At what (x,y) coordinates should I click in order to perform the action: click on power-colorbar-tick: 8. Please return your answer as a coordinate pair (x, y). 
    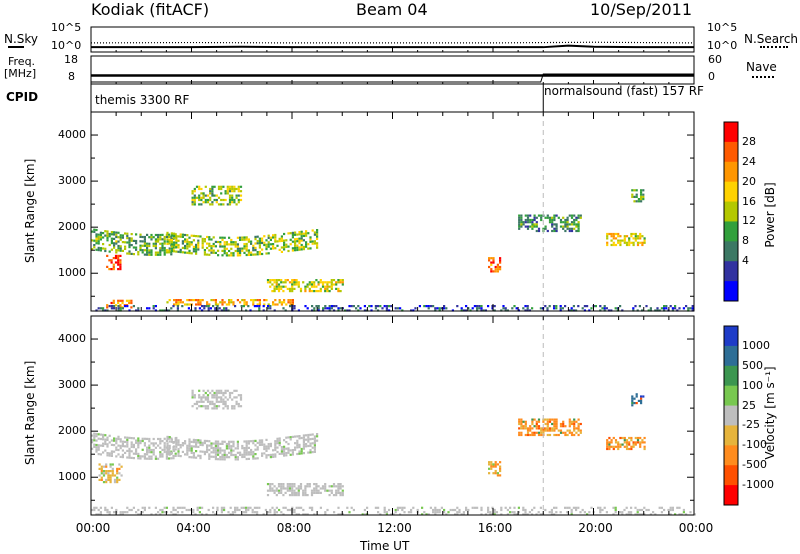
    Looking at the image, I should click on (745, 241).